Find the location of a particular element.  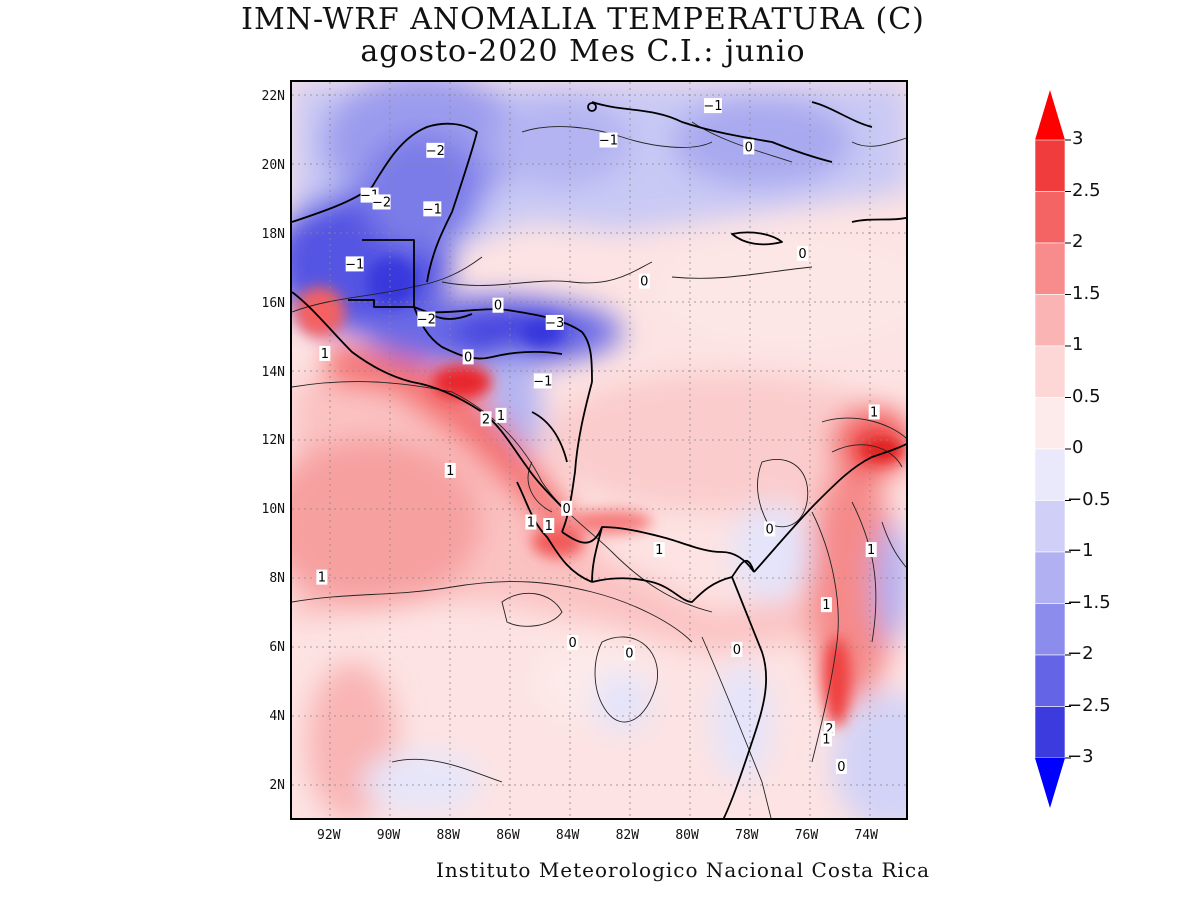

colorbar-level-label: 2.5 is located at coordinates (1086, 190).